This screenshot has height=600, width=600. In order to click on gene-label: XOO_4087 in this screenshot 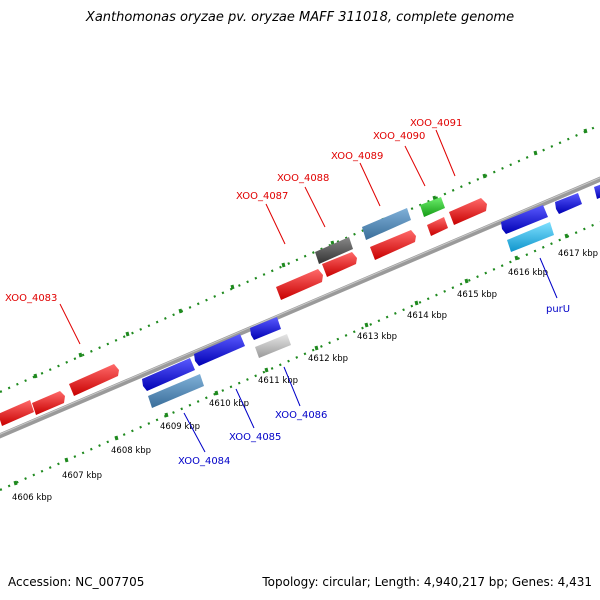, I will do `click(262, 196)`.